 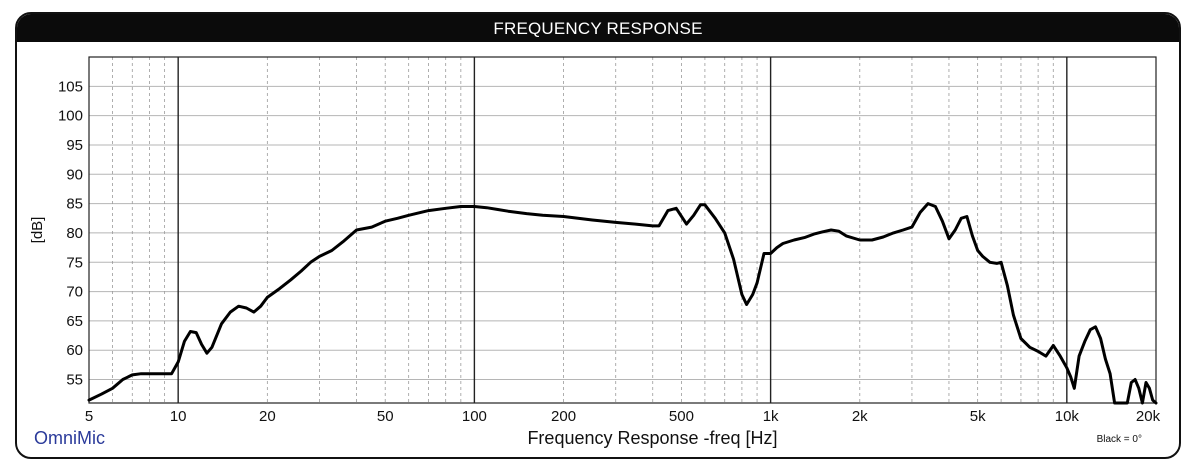 What do you see at coordinates (771, 416) in the screenshot?
I see `x-tick-label: 1k` at bounding box center [771, 416].